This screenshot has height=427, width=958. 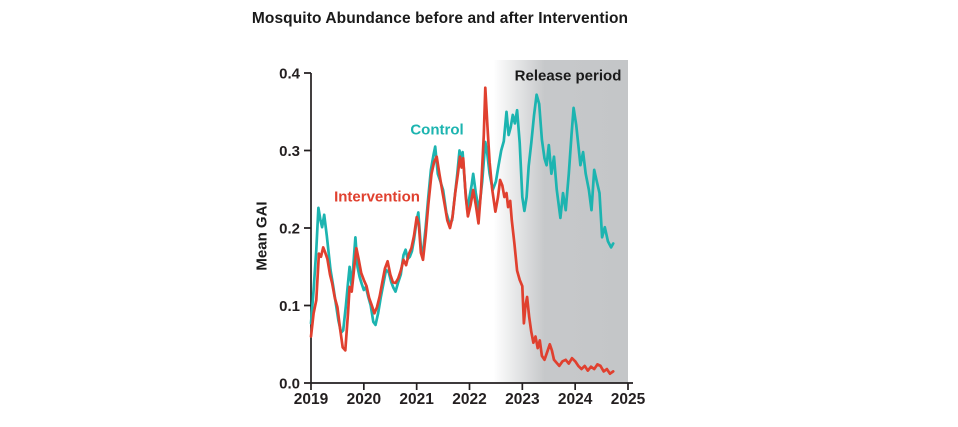 I want to click on x-tick-label: 2024, so click(x=575, y=399).